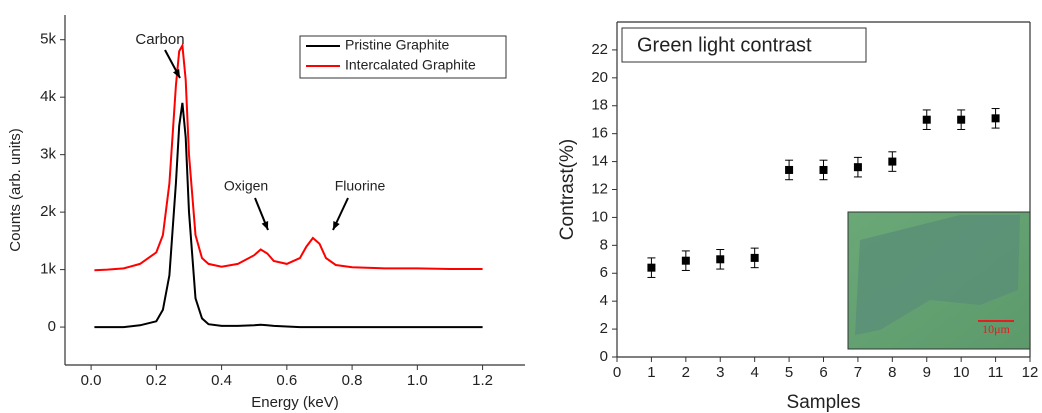  What do you see at coordinates (686, 372) in the screenshot?
I see `x-tick-label: 2` at bounding box center [686, 372].